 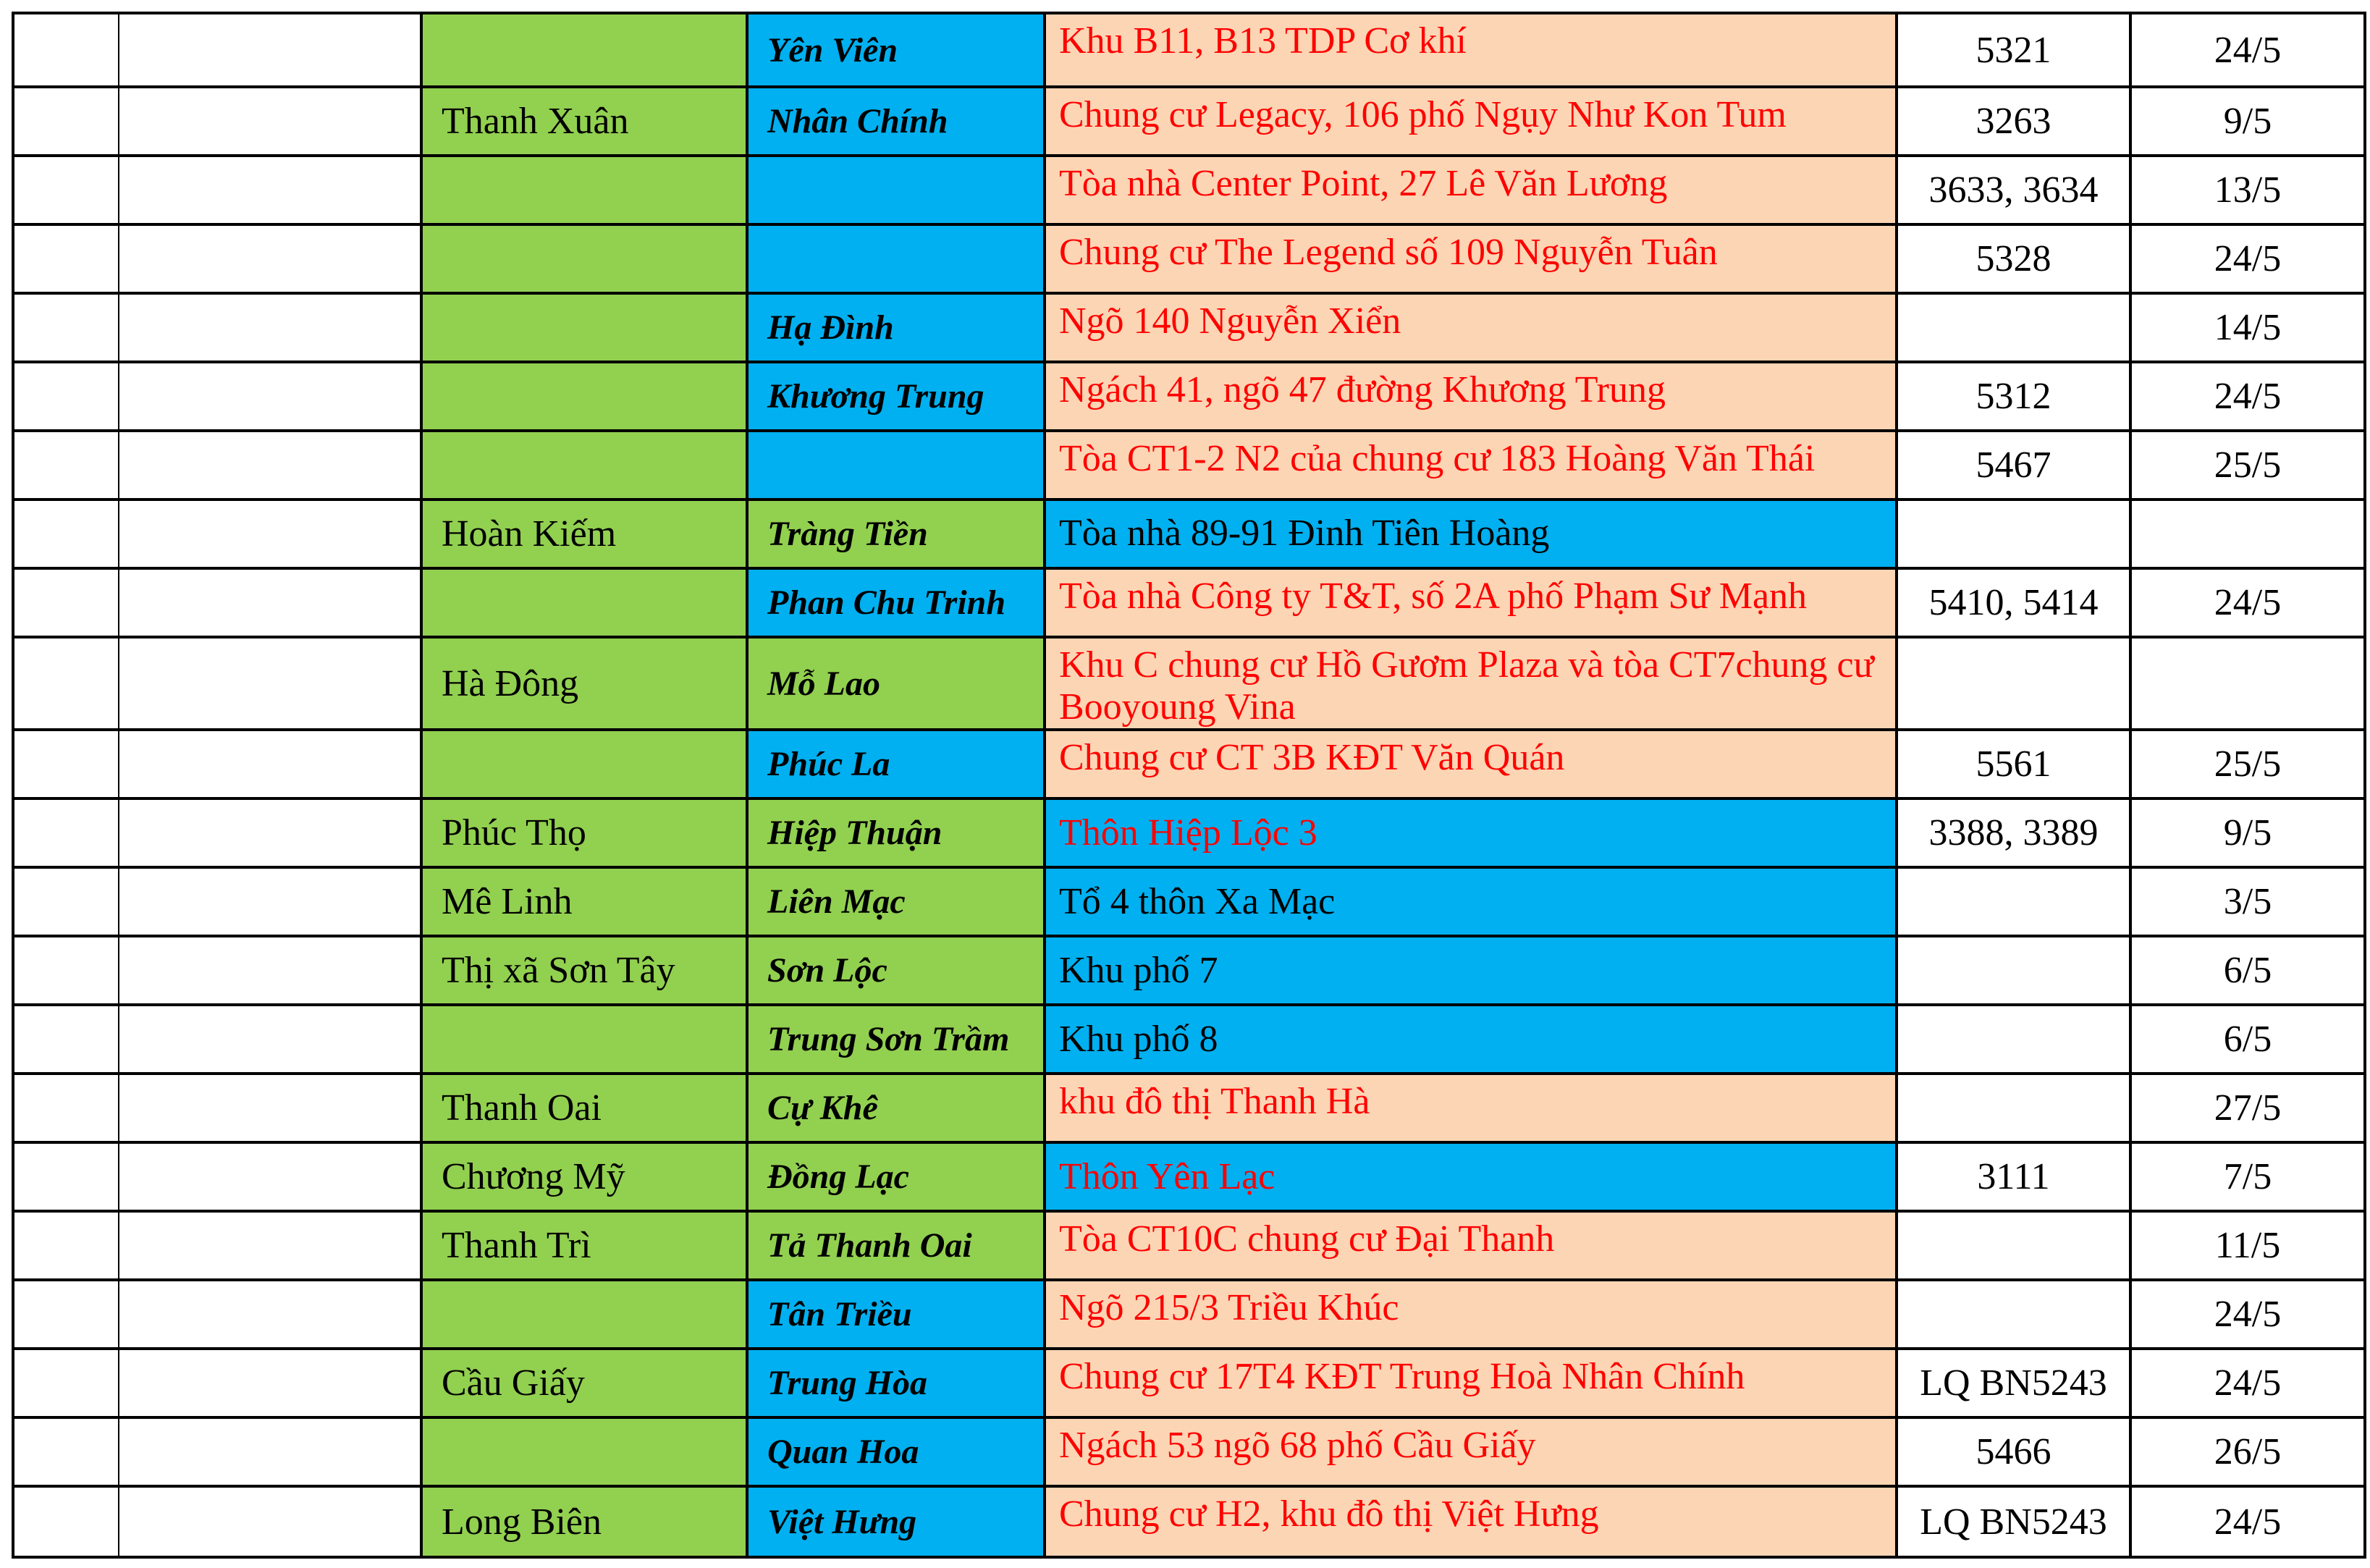 I want to click on address-cell: Thôn Hiệp Lộc 3, so click(x=1470, y=833).